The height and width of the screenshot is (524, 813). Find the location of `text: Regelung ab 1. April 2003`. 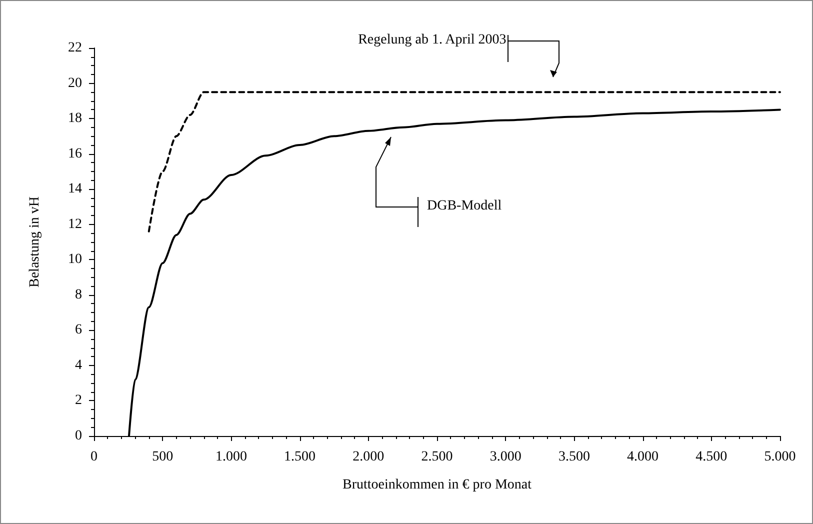

text: Regelung ab 1. April 2003 is located at coordinates (432, 40).